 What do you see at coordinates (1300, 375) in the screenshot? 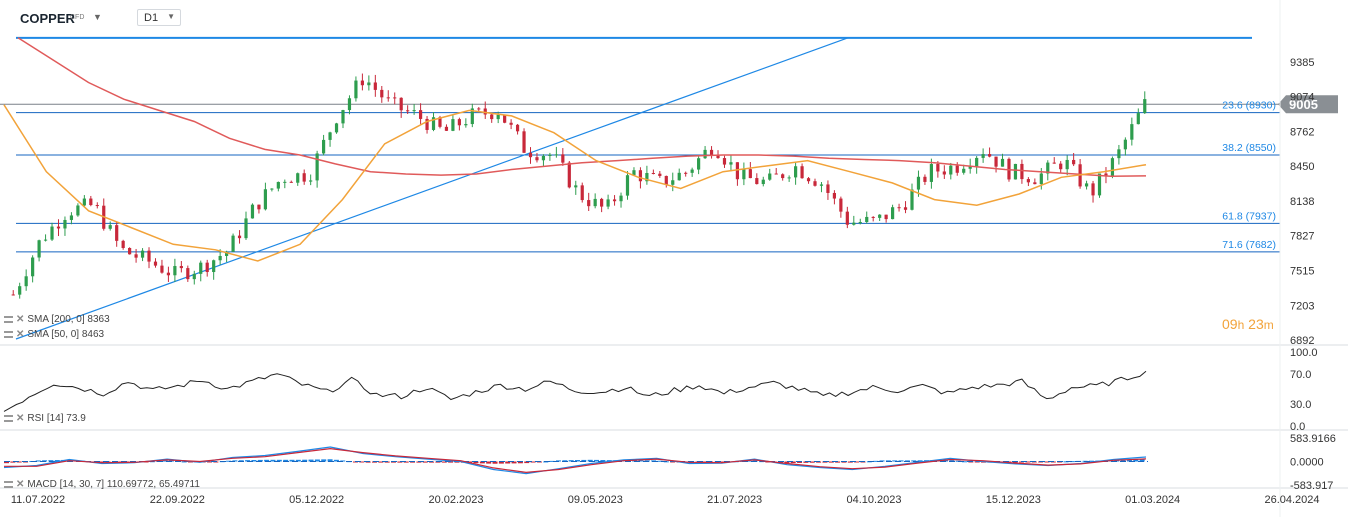
I see `rsi-tick-label: 70.0` at bounding box center [1300, 375].